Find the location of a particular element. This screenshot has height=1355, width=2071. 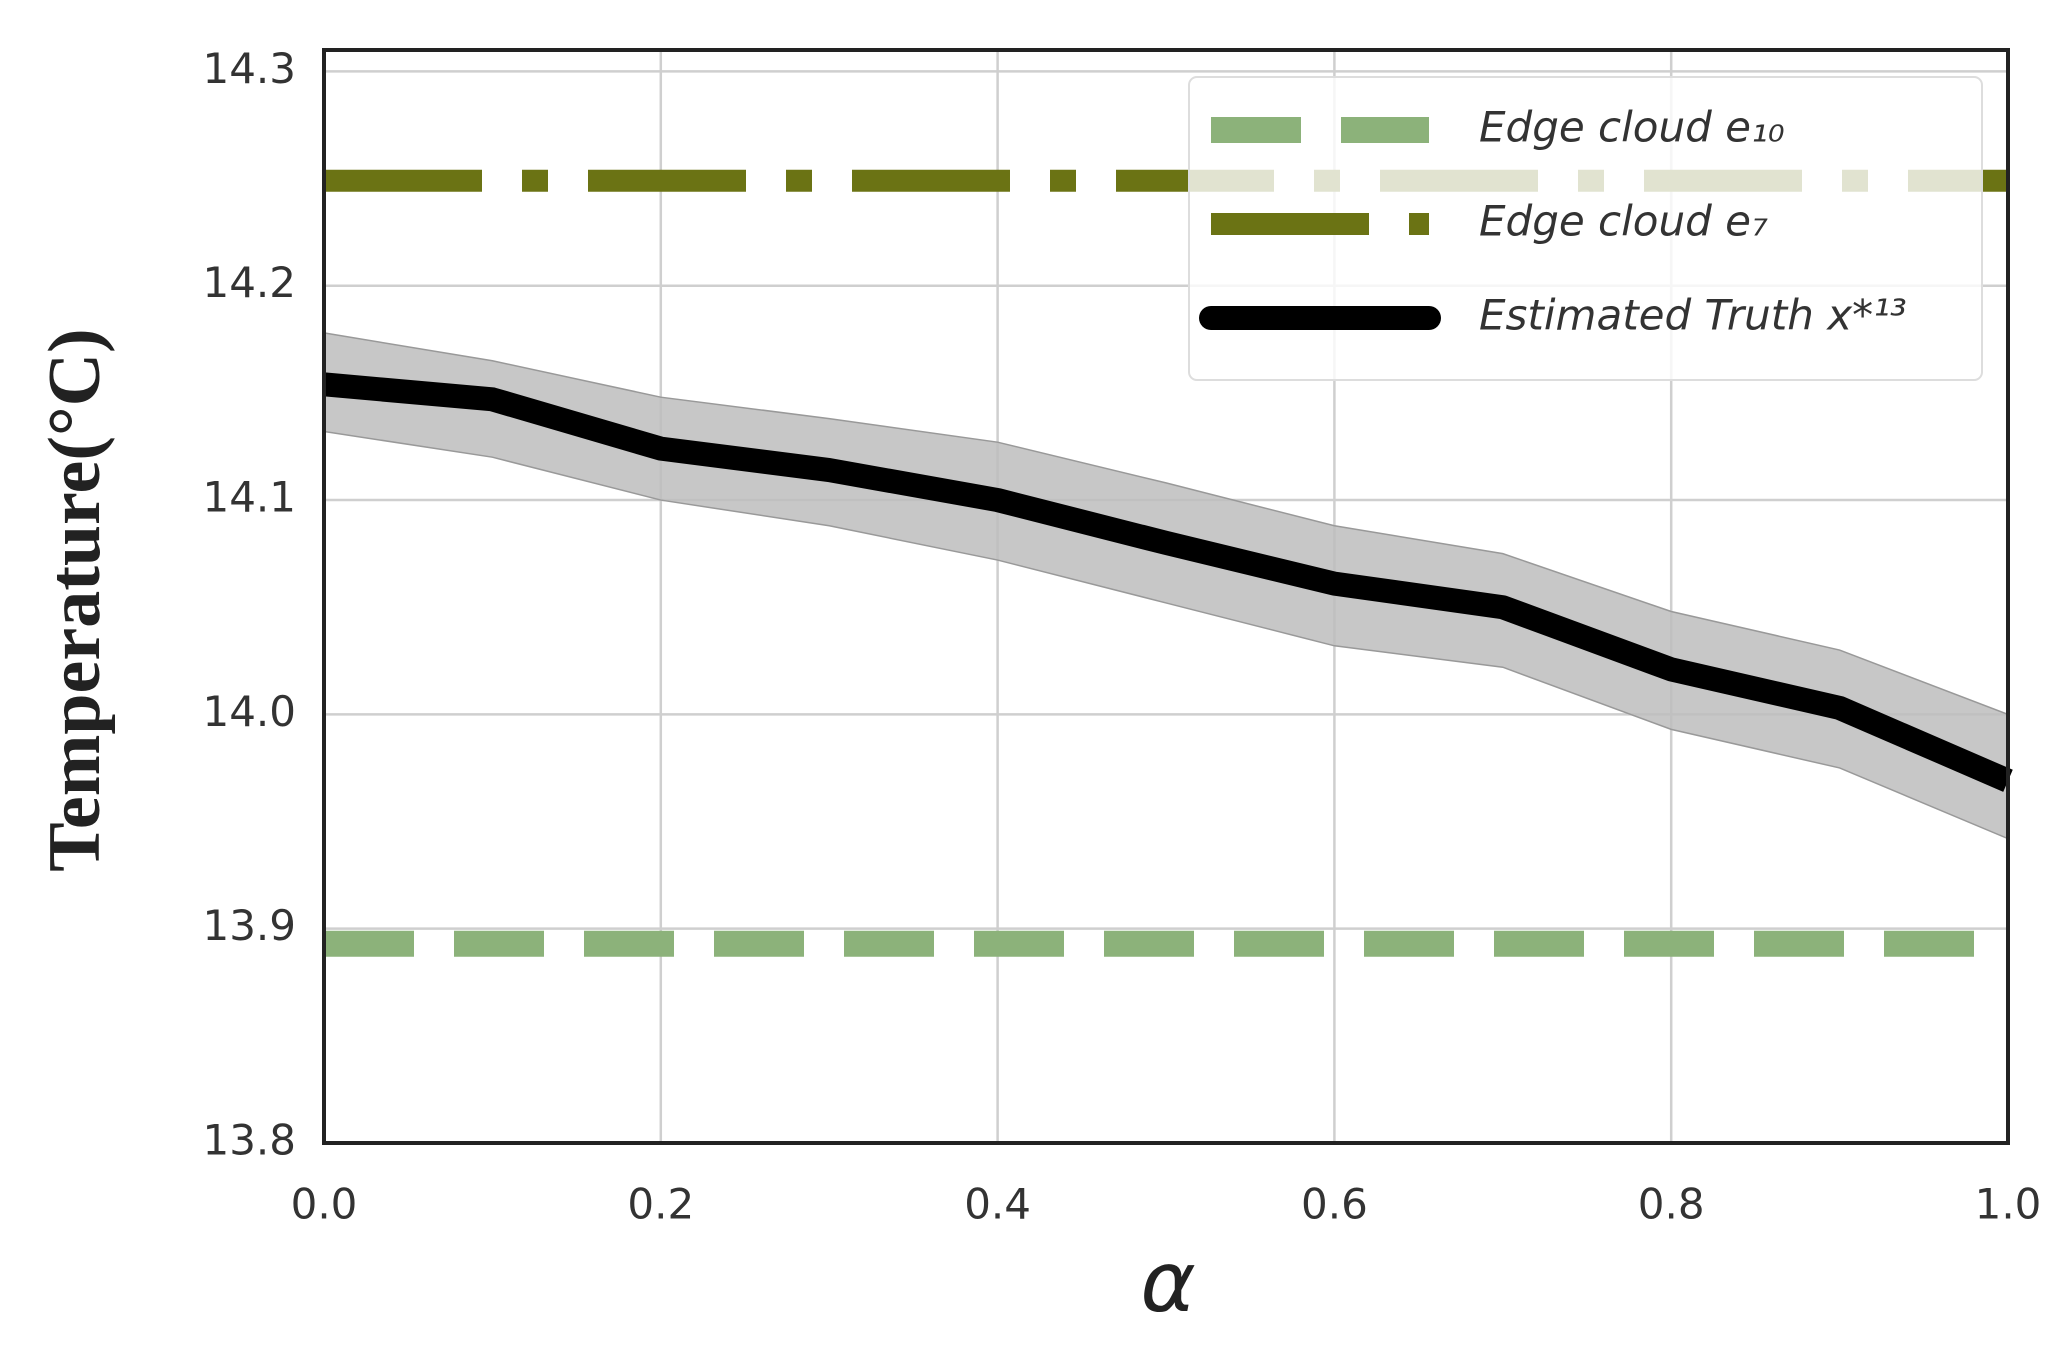

x-tick-label: 0.6 is located at coordinates (1334, 1204).